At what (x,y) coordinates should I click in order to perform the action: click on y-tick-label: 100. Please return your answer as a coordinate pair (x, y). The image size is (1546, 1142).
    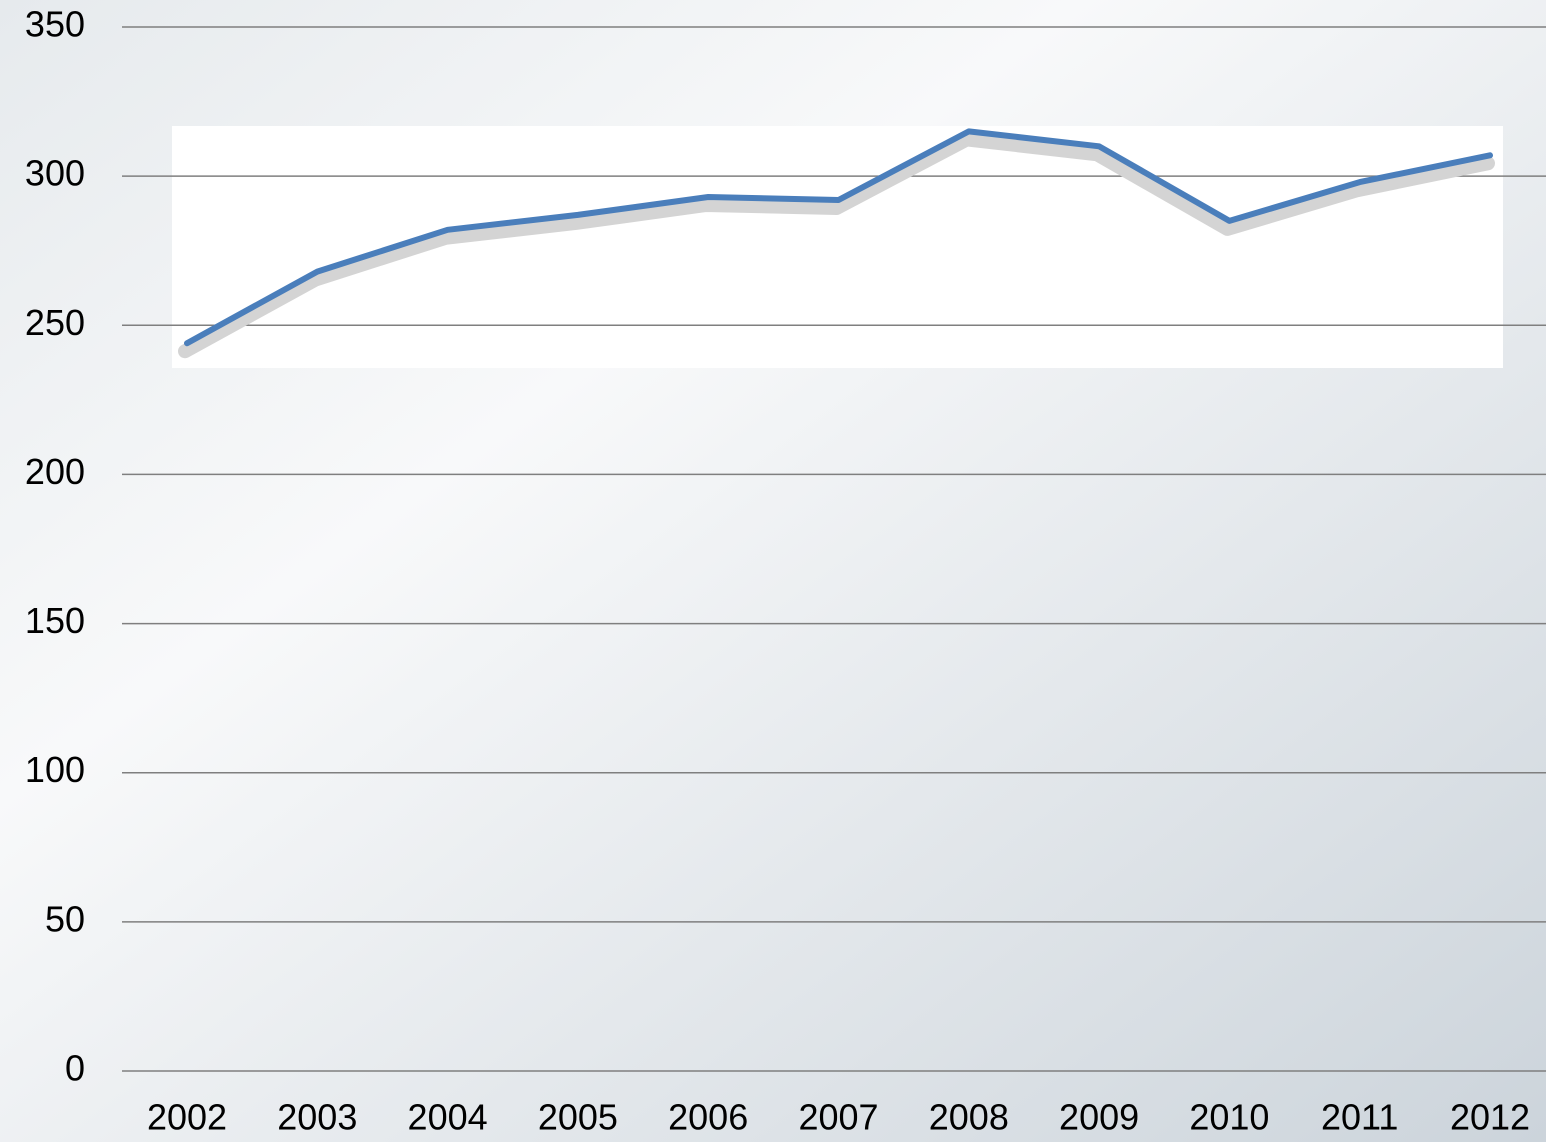
    Looking at the image, I should click on (55, 769).